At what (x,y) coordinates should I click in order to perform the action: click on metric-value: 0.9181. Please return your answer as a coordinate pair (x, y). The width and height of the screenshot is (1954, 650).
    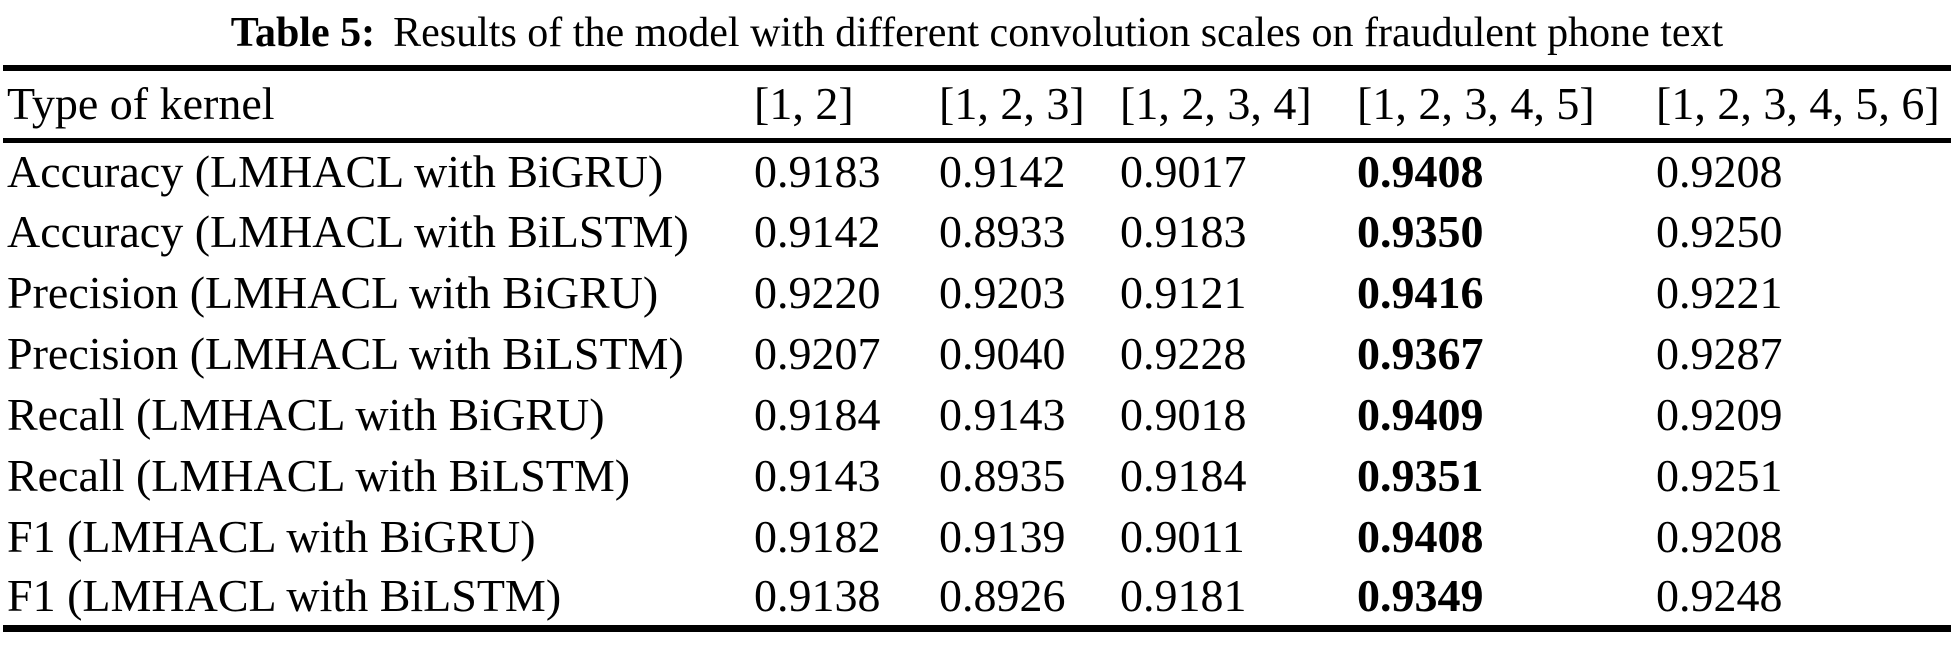
    Looking at the image, I should click on (1183, 595).